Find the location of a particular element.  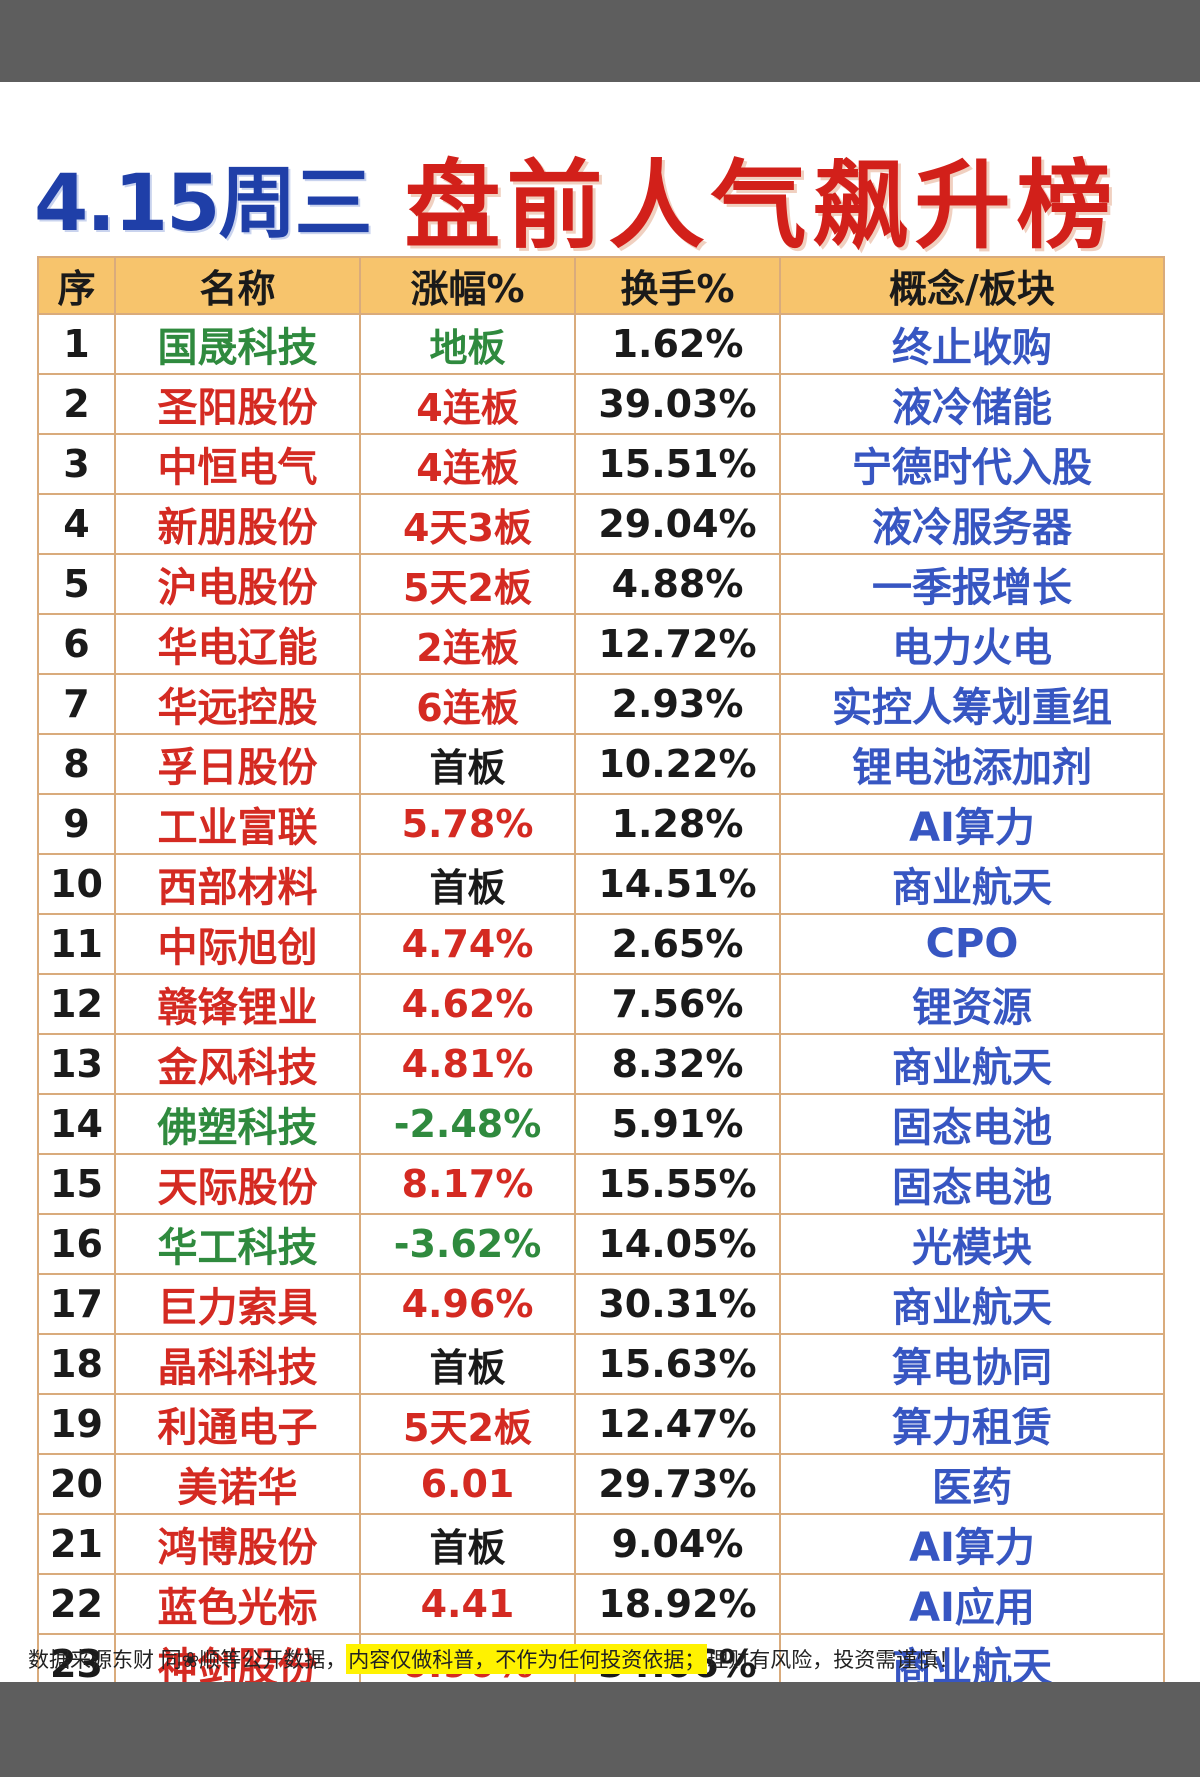

table-row: 18 晶科科技 首板 15.63% 算电协同 is located at coordinates (601, 1364).